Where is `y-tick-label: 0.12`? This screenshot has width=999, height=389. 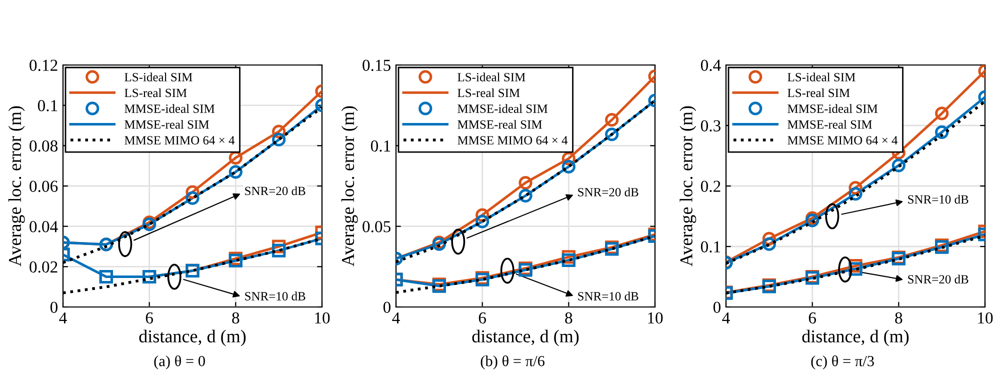
y-tick-label: 0.12 is located at coordinates (44, 66).